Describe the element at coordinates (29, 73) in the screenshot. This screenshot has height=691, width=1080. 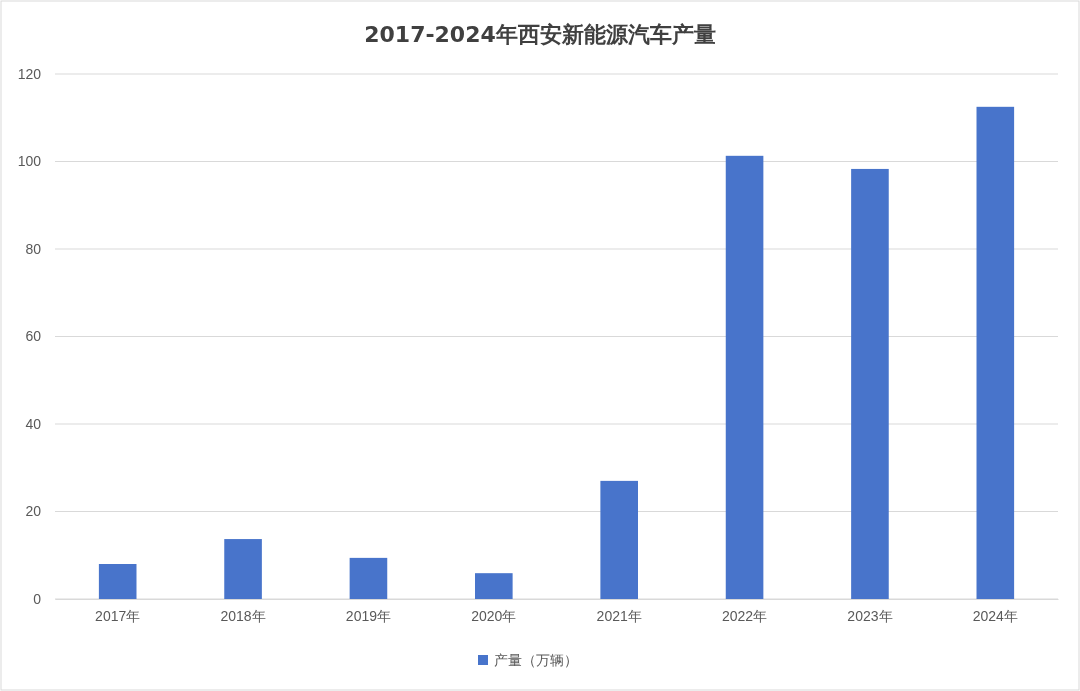
I see `y-tick-label: 120` at that location.